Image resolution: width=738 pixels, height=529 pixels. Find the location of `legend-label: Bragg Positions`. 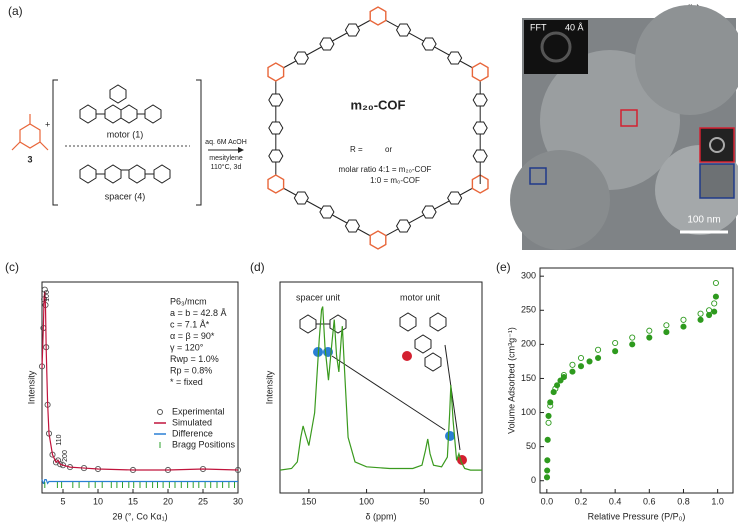

legend-label: Bragg Positions is located at coordinates (204, 444).